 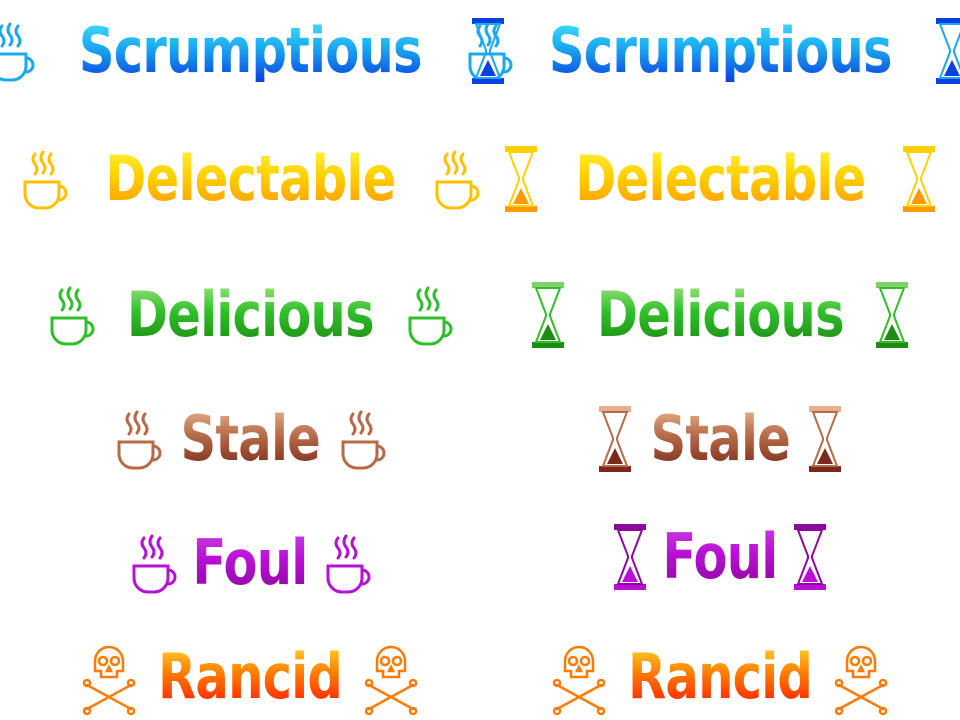 I want to click on word-scrumptious-left: Scrumptious, so click(x=250, y=50).